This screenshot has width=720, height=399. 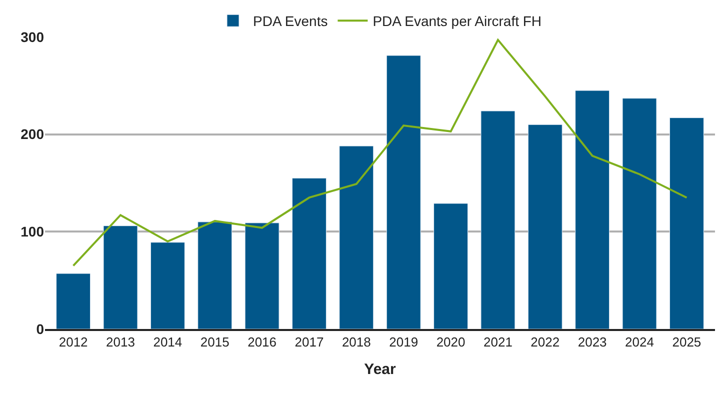 I want to click on x-tick-label: 2017, so click(x=309, y=342).